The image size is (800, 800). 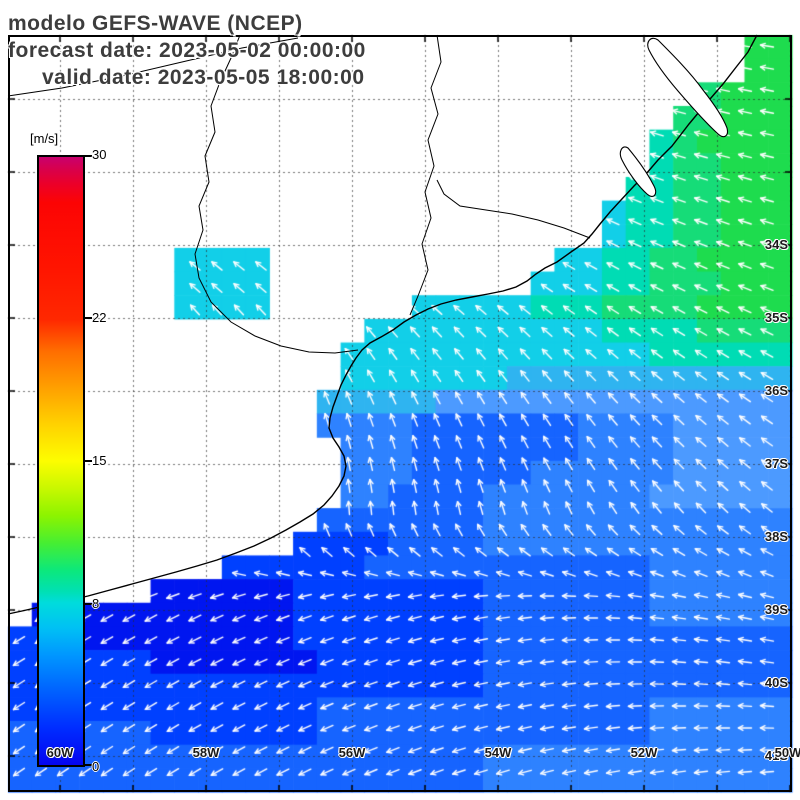 What do you see at coordinates (96, 603) in the screenshot?
I see `colorbar-tick-label: 8` at bounding box center [96, 603].